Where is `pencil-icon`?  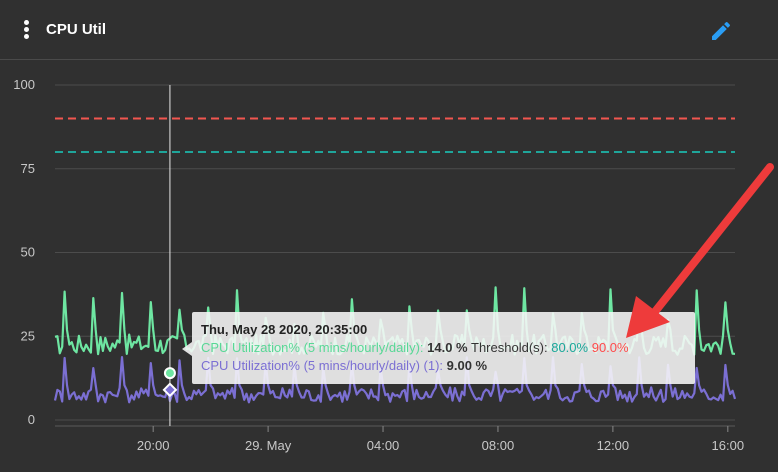
pencil-icon is located at coordinates (721, 31).